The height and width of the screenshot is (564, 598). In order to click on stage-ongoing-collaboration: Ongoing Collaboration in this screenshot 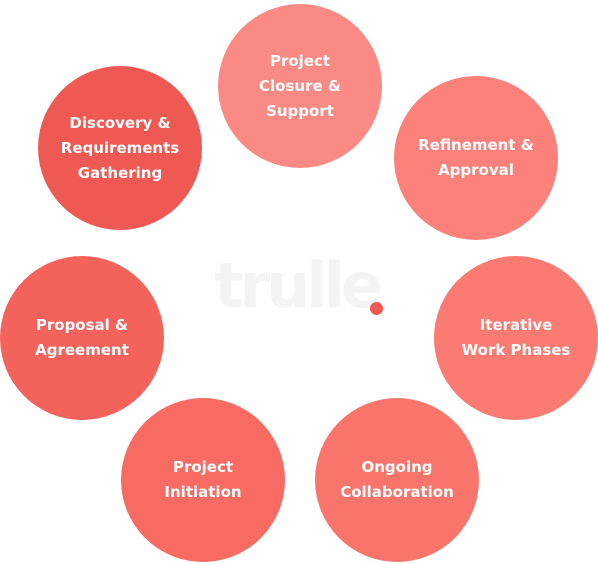, I will do `click(397, 480)`.